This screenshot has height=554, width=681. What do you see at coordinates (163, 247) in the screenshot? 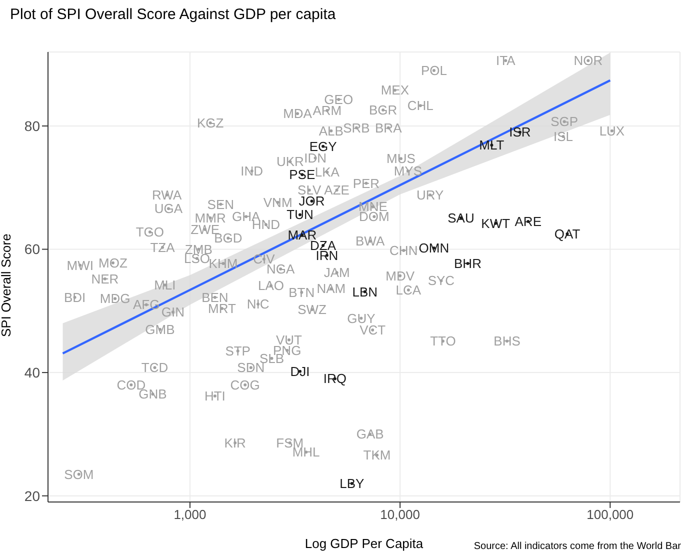
I see `data-label: TZA` at bounding box center [163, 247].